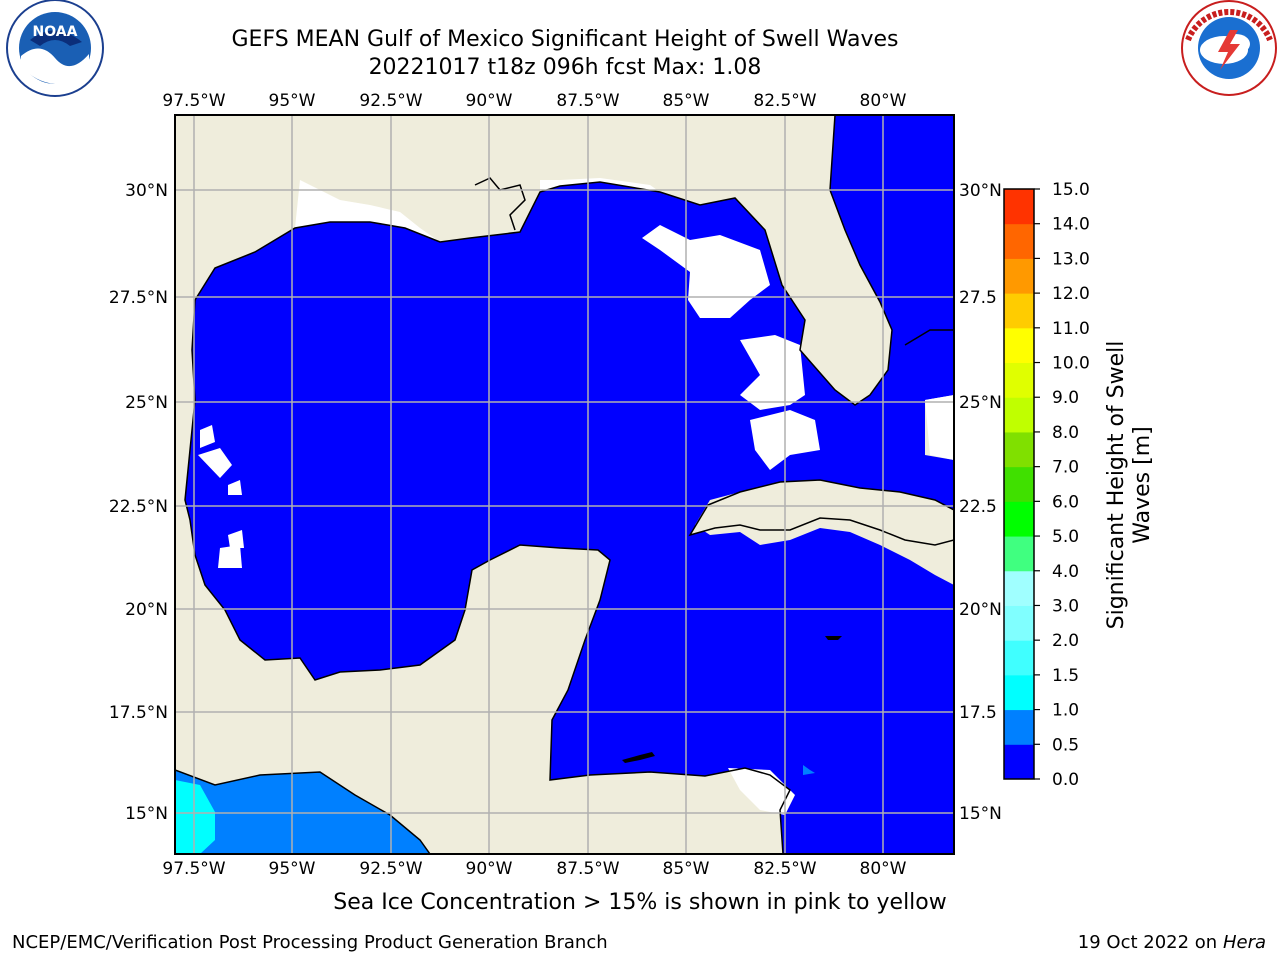  Describe the element at coordinates (138, 713) in the screenshot. I see `lat-tick: 17.5°N` at that location.